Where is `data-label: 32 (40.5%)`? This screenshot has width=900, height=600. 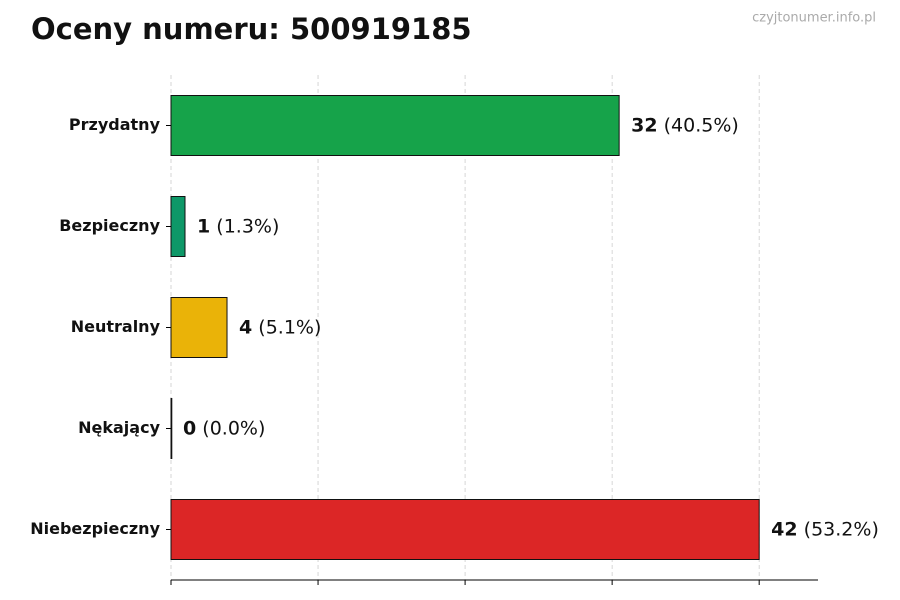 data-label: 32 (40.5%) is located at coordinates (685, 125).